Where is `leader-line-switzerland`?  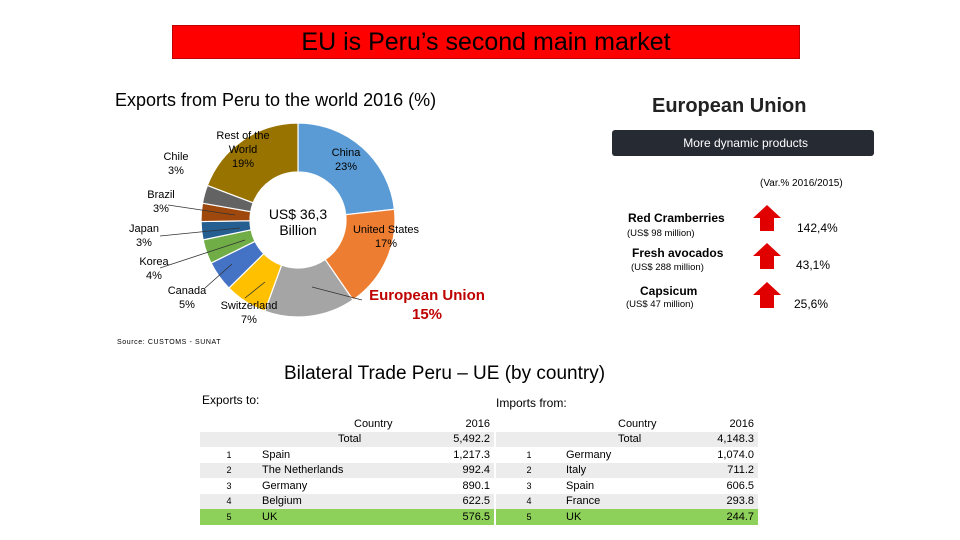
leader-line-switzerland is located at coordinates (255, 290).